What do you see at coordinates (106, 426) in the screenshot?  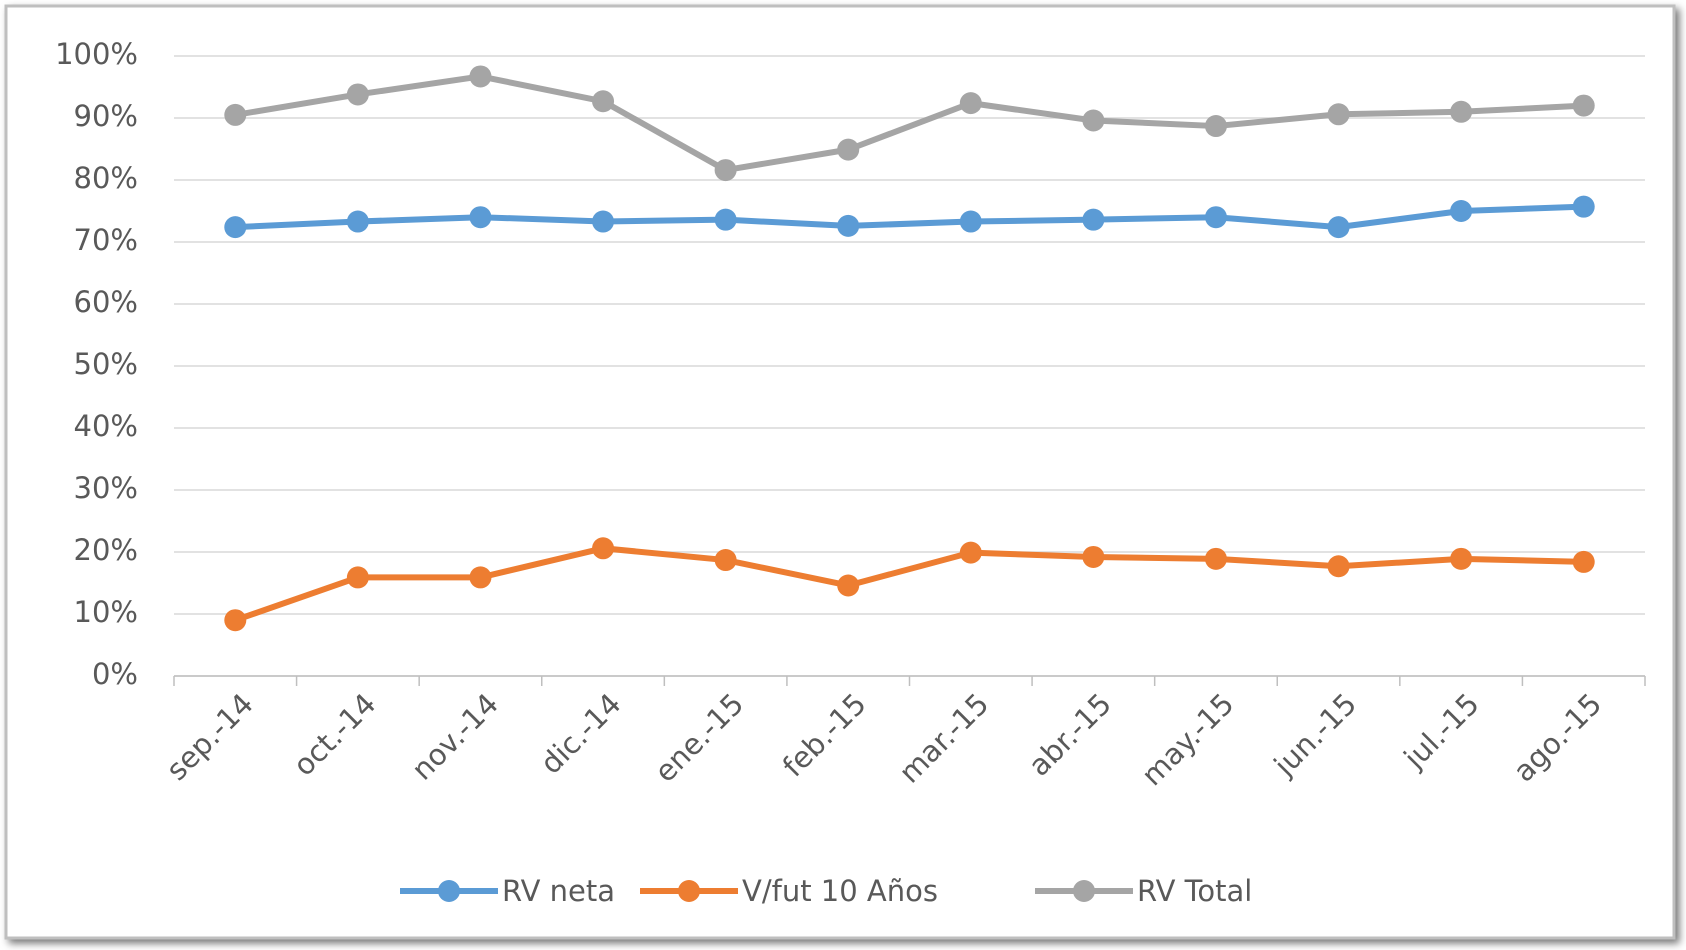 I see `y-tick-label: 40%` at bounding box center [106, 426].